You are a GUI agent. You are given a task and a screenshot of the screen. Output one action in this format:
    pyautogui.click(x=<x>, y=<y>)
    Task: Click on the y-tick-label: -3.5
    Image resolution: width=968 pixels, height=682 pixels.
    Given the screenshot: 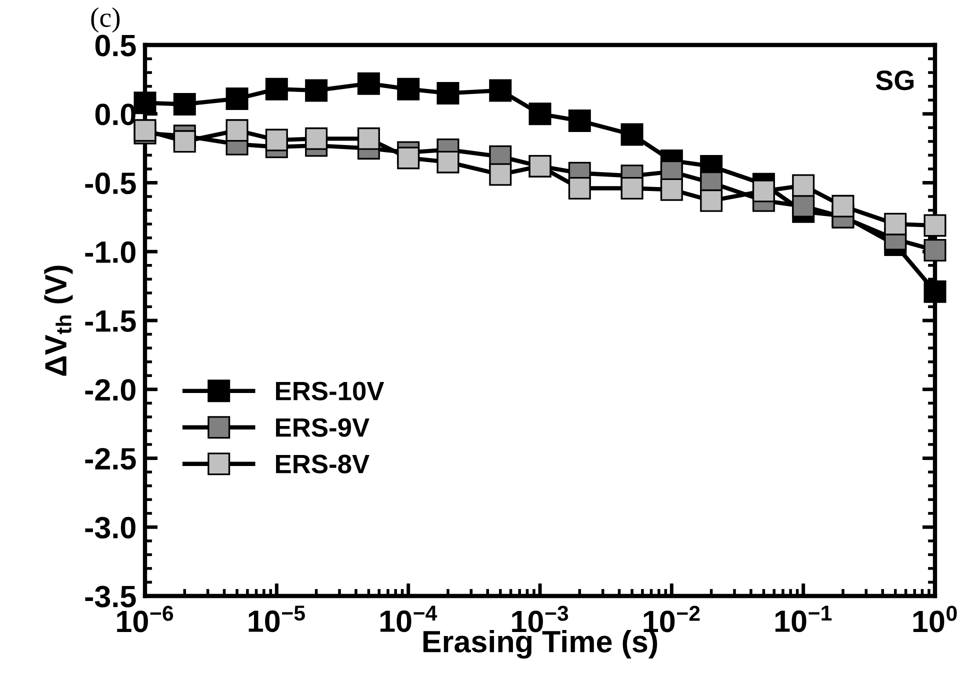 What is the action you would take?
    pyautogui.click(x=110, y=597)
    